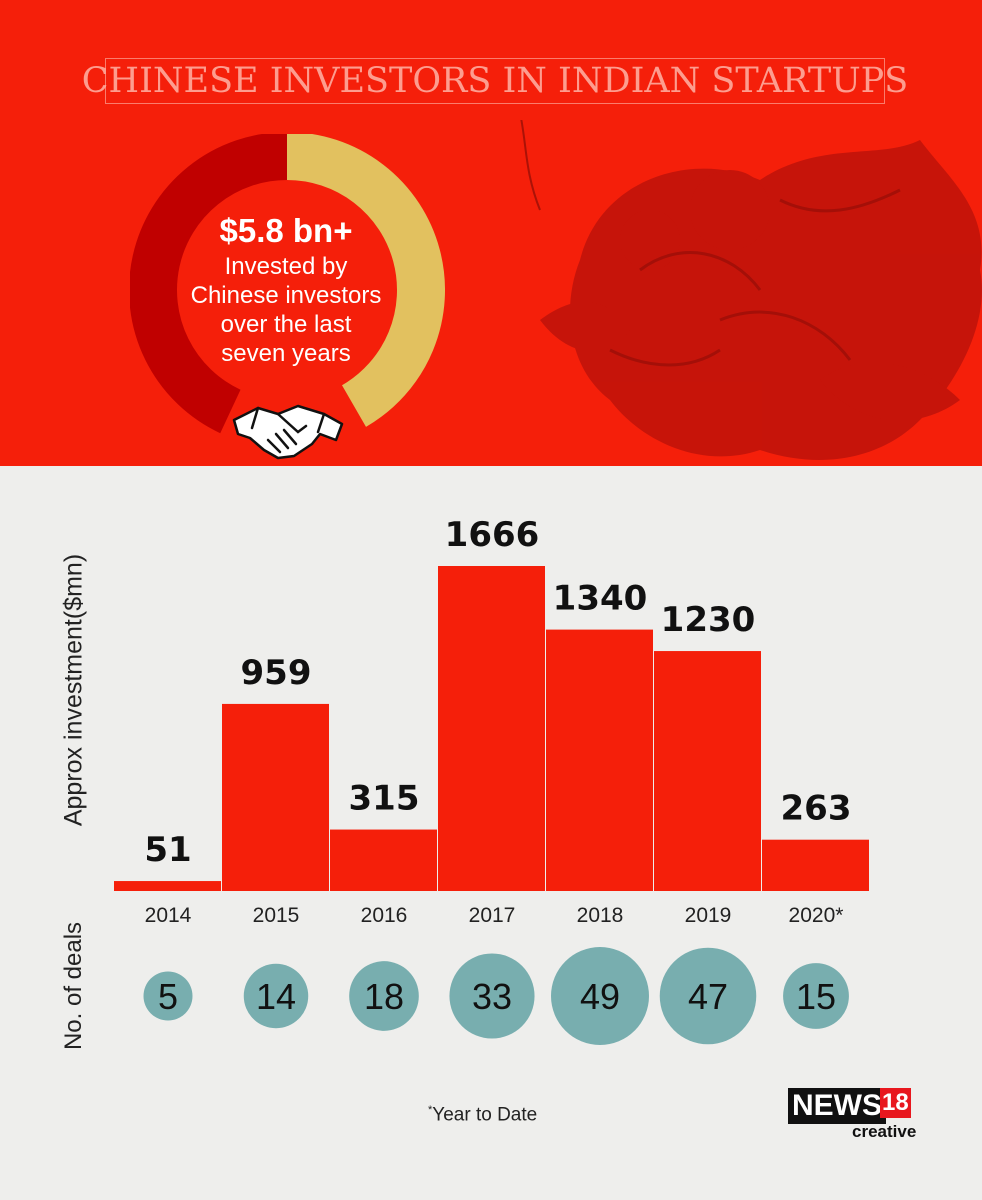  Describe the element at coordinates (384, 799) in the screenshot. I see `bar-value-label-2: 315` at that location.